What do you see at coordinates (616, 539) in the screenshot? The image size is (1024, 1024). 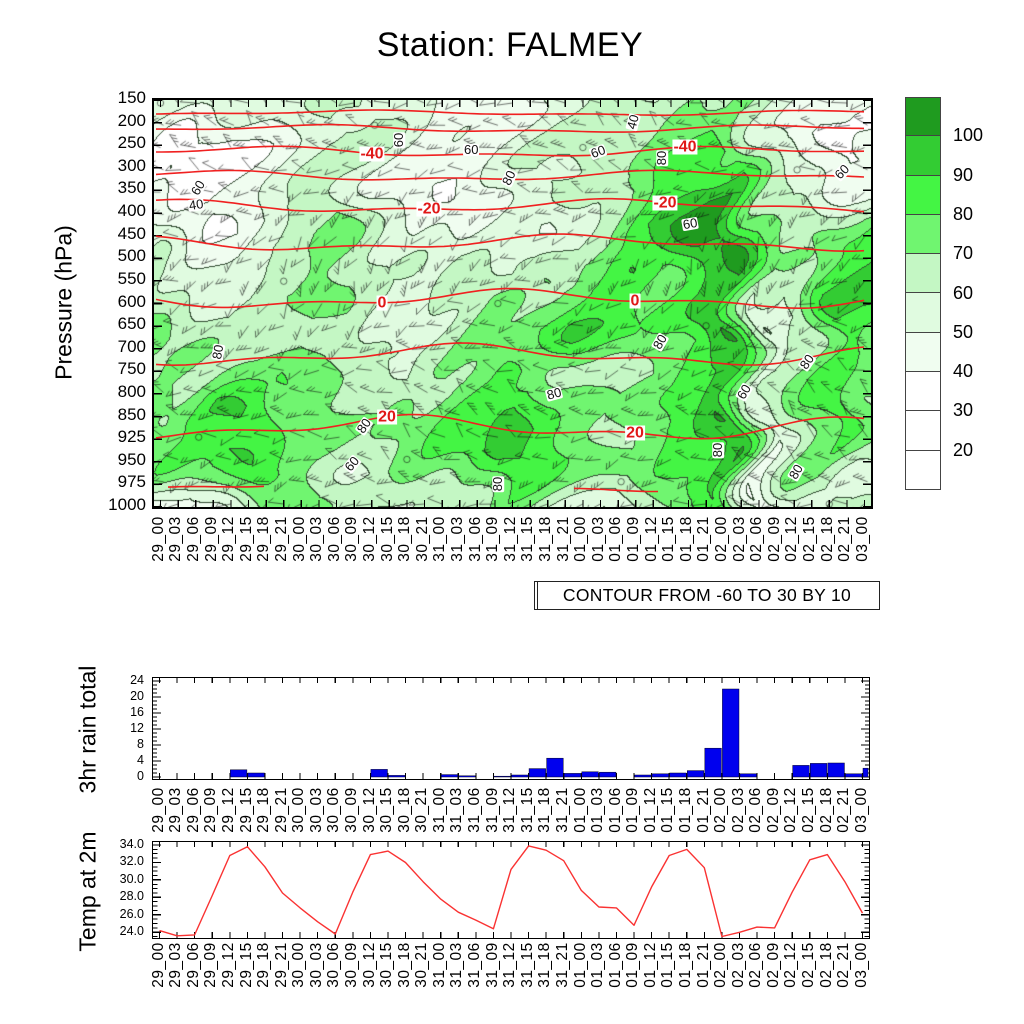 I see `time-tick-text: 01_06` at bounding box center [616, 539].